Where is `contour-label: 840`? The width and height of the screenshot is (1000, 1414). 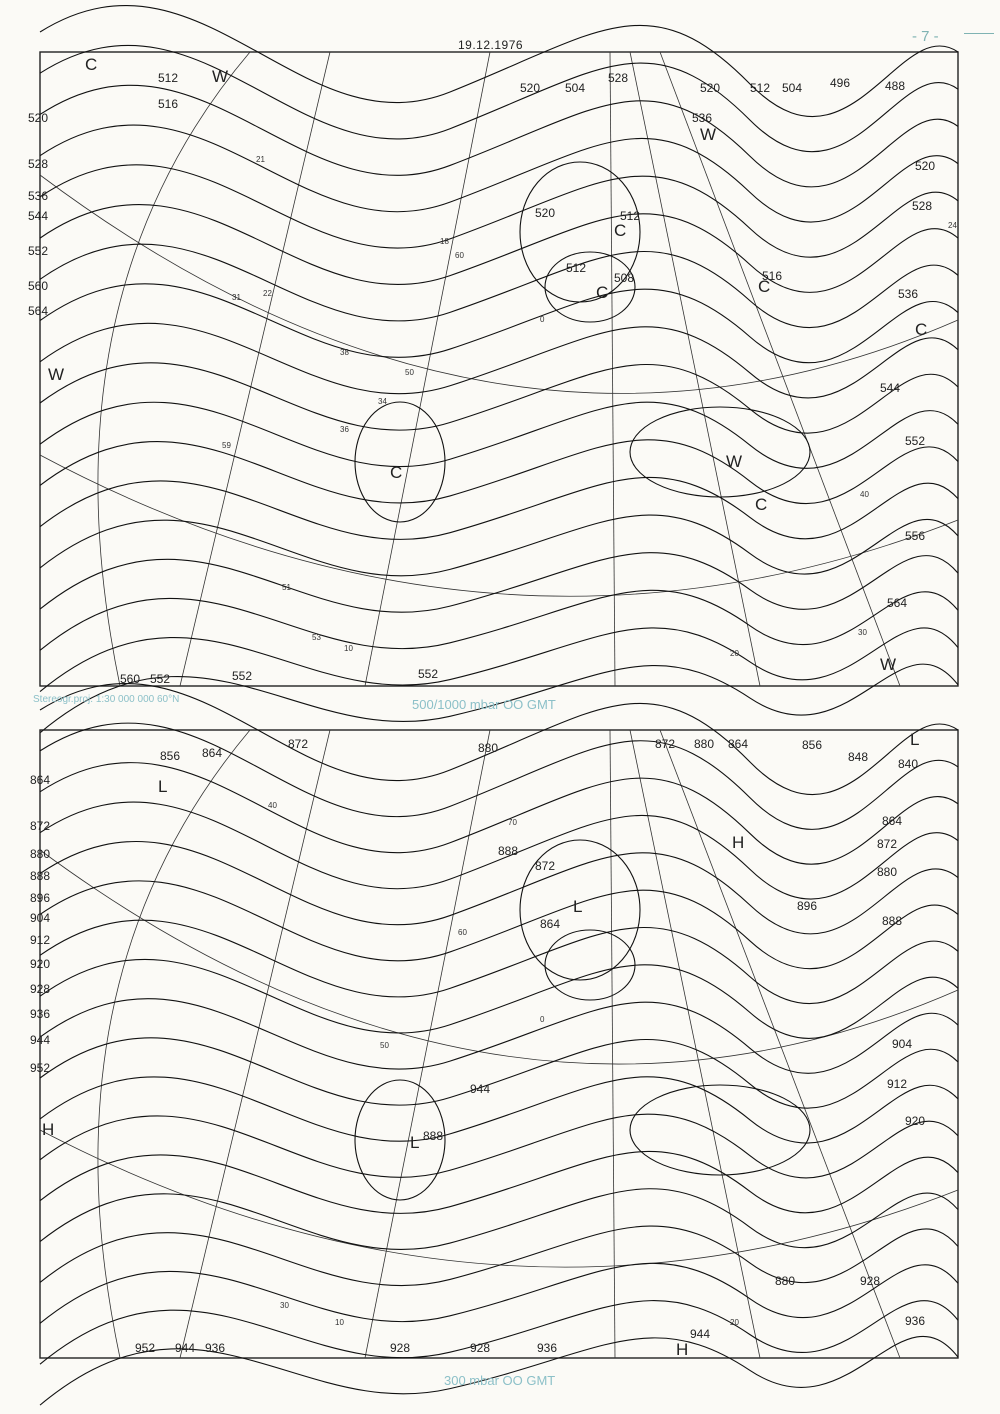
contour-label: 840 is located at coordinates (908, 764).